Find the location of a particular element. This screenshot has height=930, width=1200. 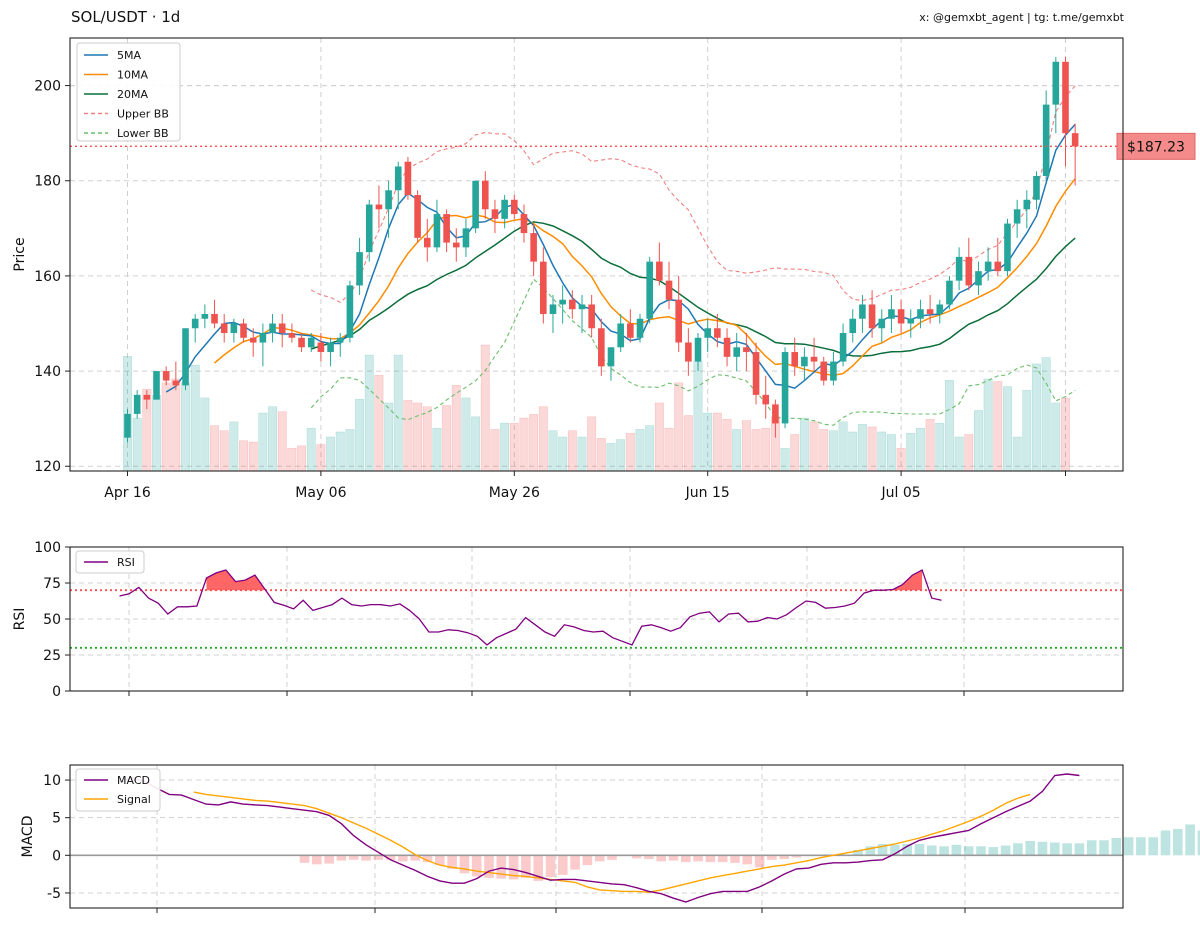

y-tick-label: 0 is located at coordinates (56, 692).